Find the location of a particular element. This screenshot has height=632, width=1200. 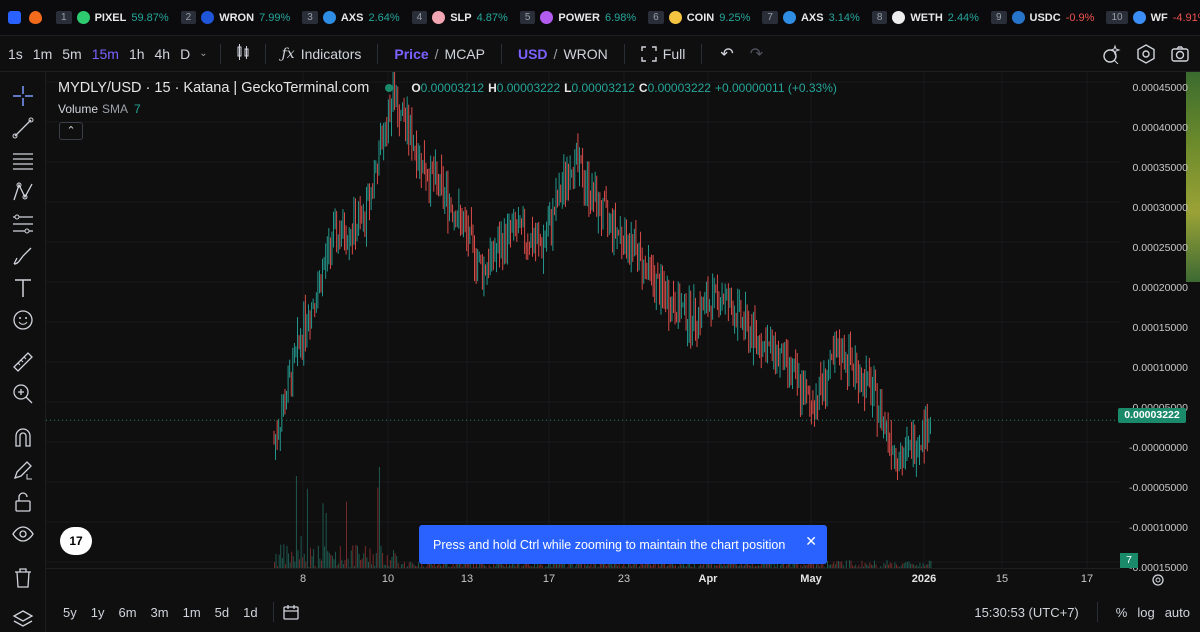

timeframe-5m: 5m is located at coordinates (72, 53).